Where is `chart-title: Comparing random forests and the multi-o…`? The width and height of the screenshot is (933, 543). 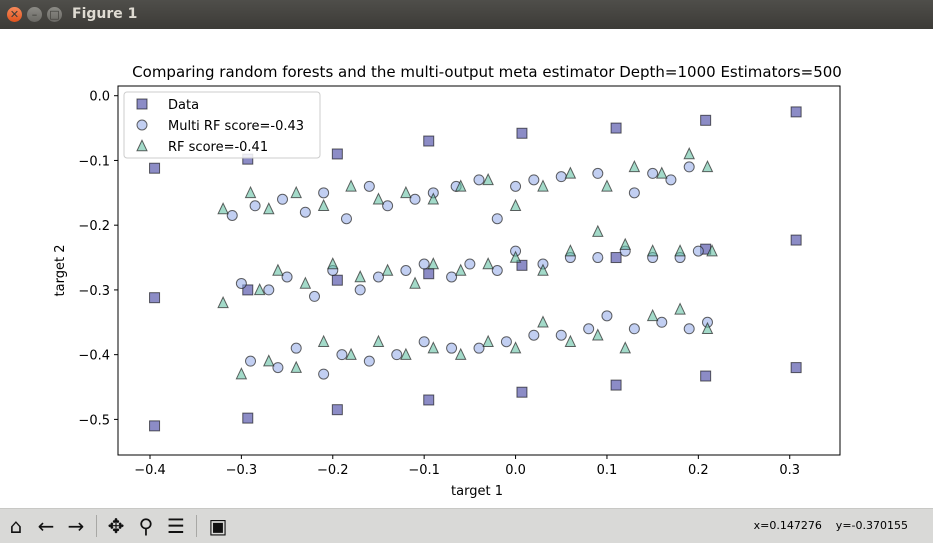 chart-title: Comparing random forests and the multi-o… is located at coordinates (487, 72).